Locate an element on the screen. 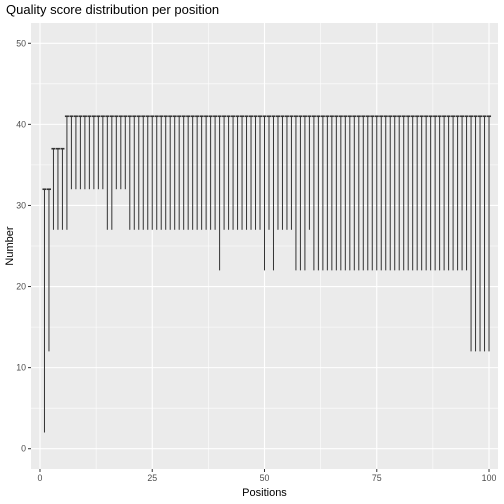 The image size is (504, 504). chart-title: Quality score distribution per position is located at coordinates (112, 9).